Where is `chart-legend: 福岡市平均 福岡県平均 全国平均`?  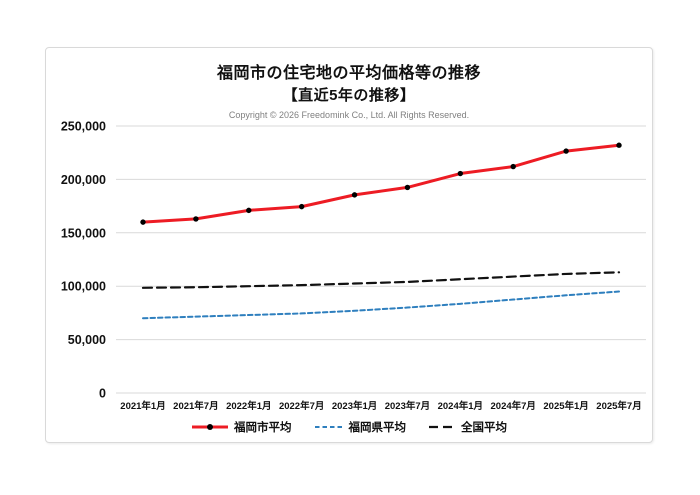
chart-legend: 福岡市平均 福岡県平均 全国平均 is located at coordinates (349, 427).